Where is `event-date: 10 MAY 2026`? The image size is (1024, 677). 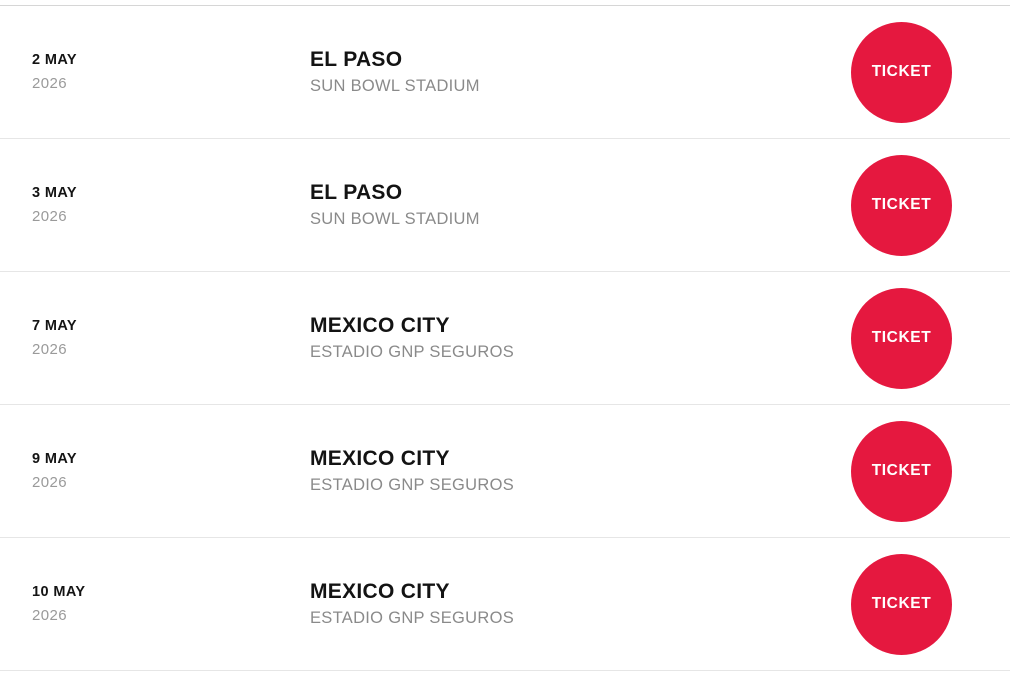 event-date: 10 MAY 2026 is located at coordinates (171, 604).